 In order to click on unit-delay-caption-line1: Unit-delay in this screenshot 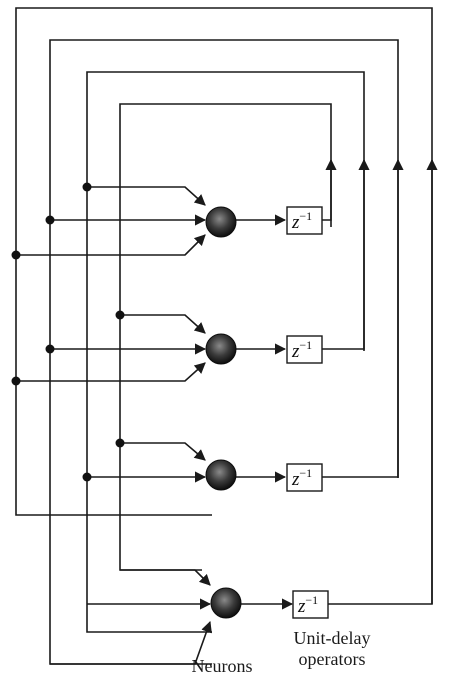, I will do `click(332, 638)`.